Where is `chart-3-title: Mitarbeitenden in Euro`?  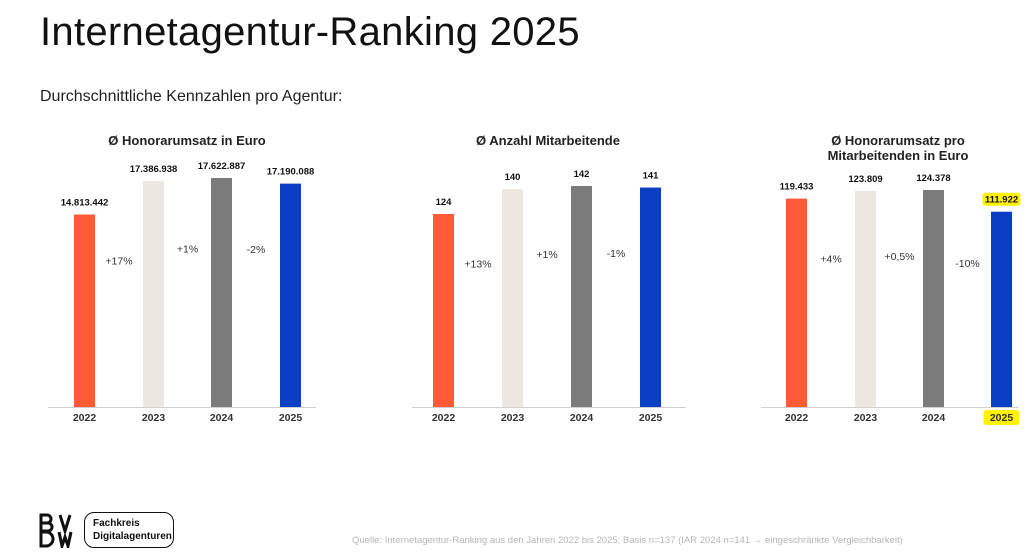
chart-3-title: Mitarbeitenden in Euro is located at coordinates (898, 155).